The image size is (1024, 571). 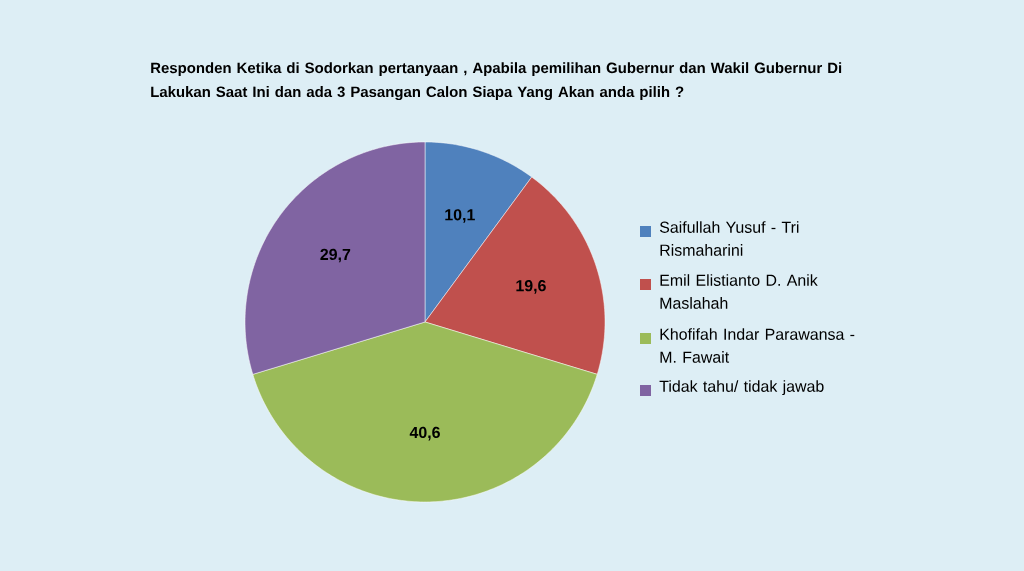 I want to click on legend-label: Saifullah Yusuf - Tri Rismaharini, so click(x=729, y=238).